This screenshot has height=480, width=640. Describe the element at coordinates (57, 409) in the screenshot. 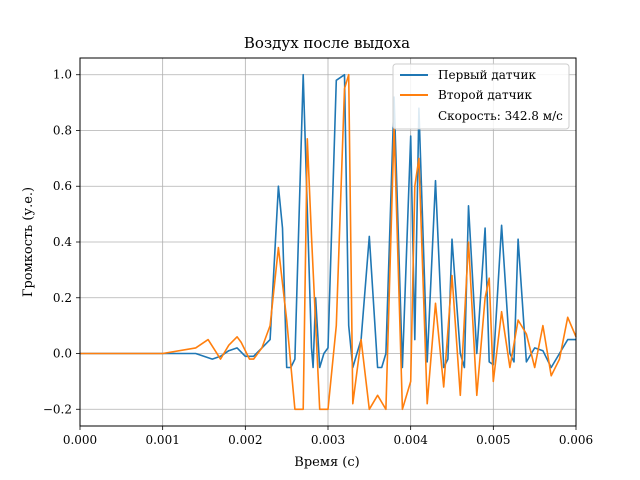

I see `y-tick-label: −0.2` at that location.